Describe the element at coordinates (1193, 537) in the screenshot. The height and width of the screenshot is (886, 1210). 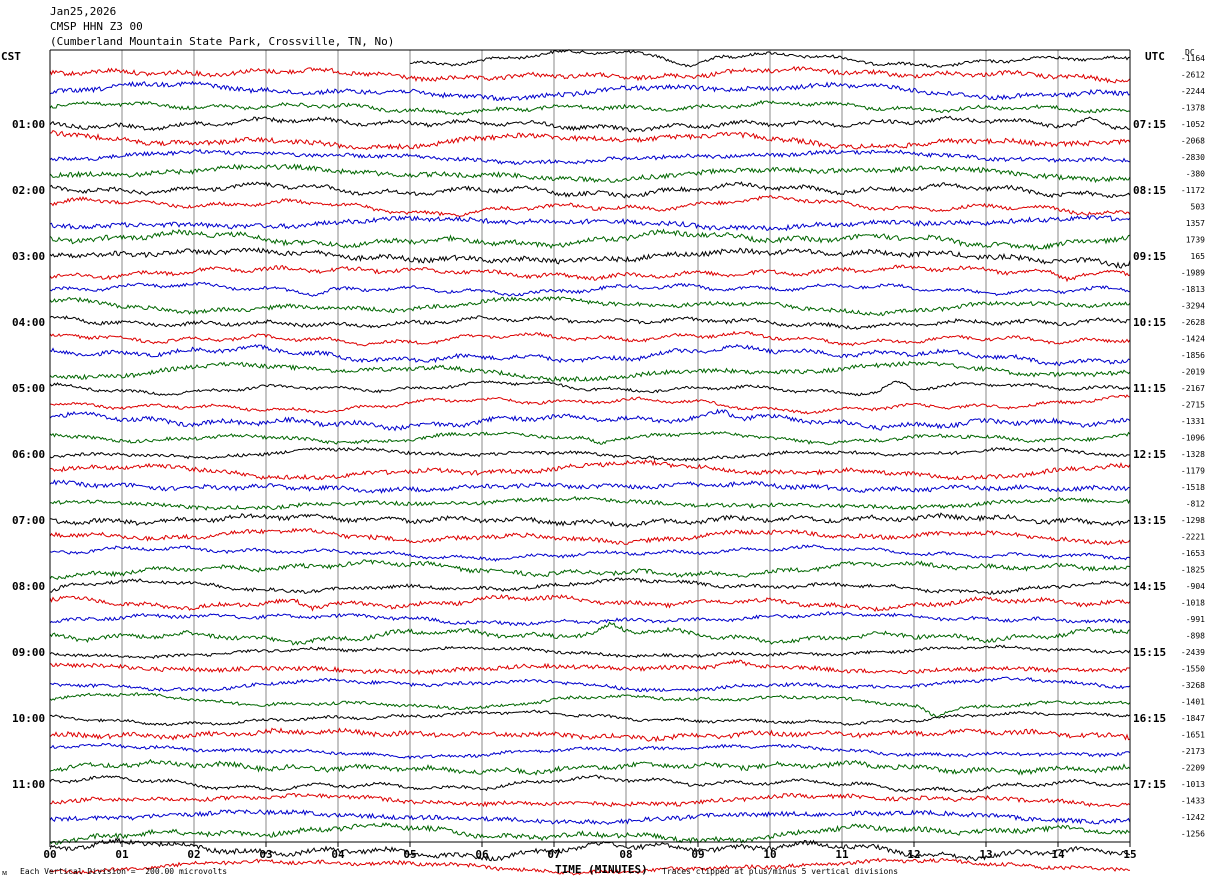
I see `dc-offset-label: -2221` at that location.